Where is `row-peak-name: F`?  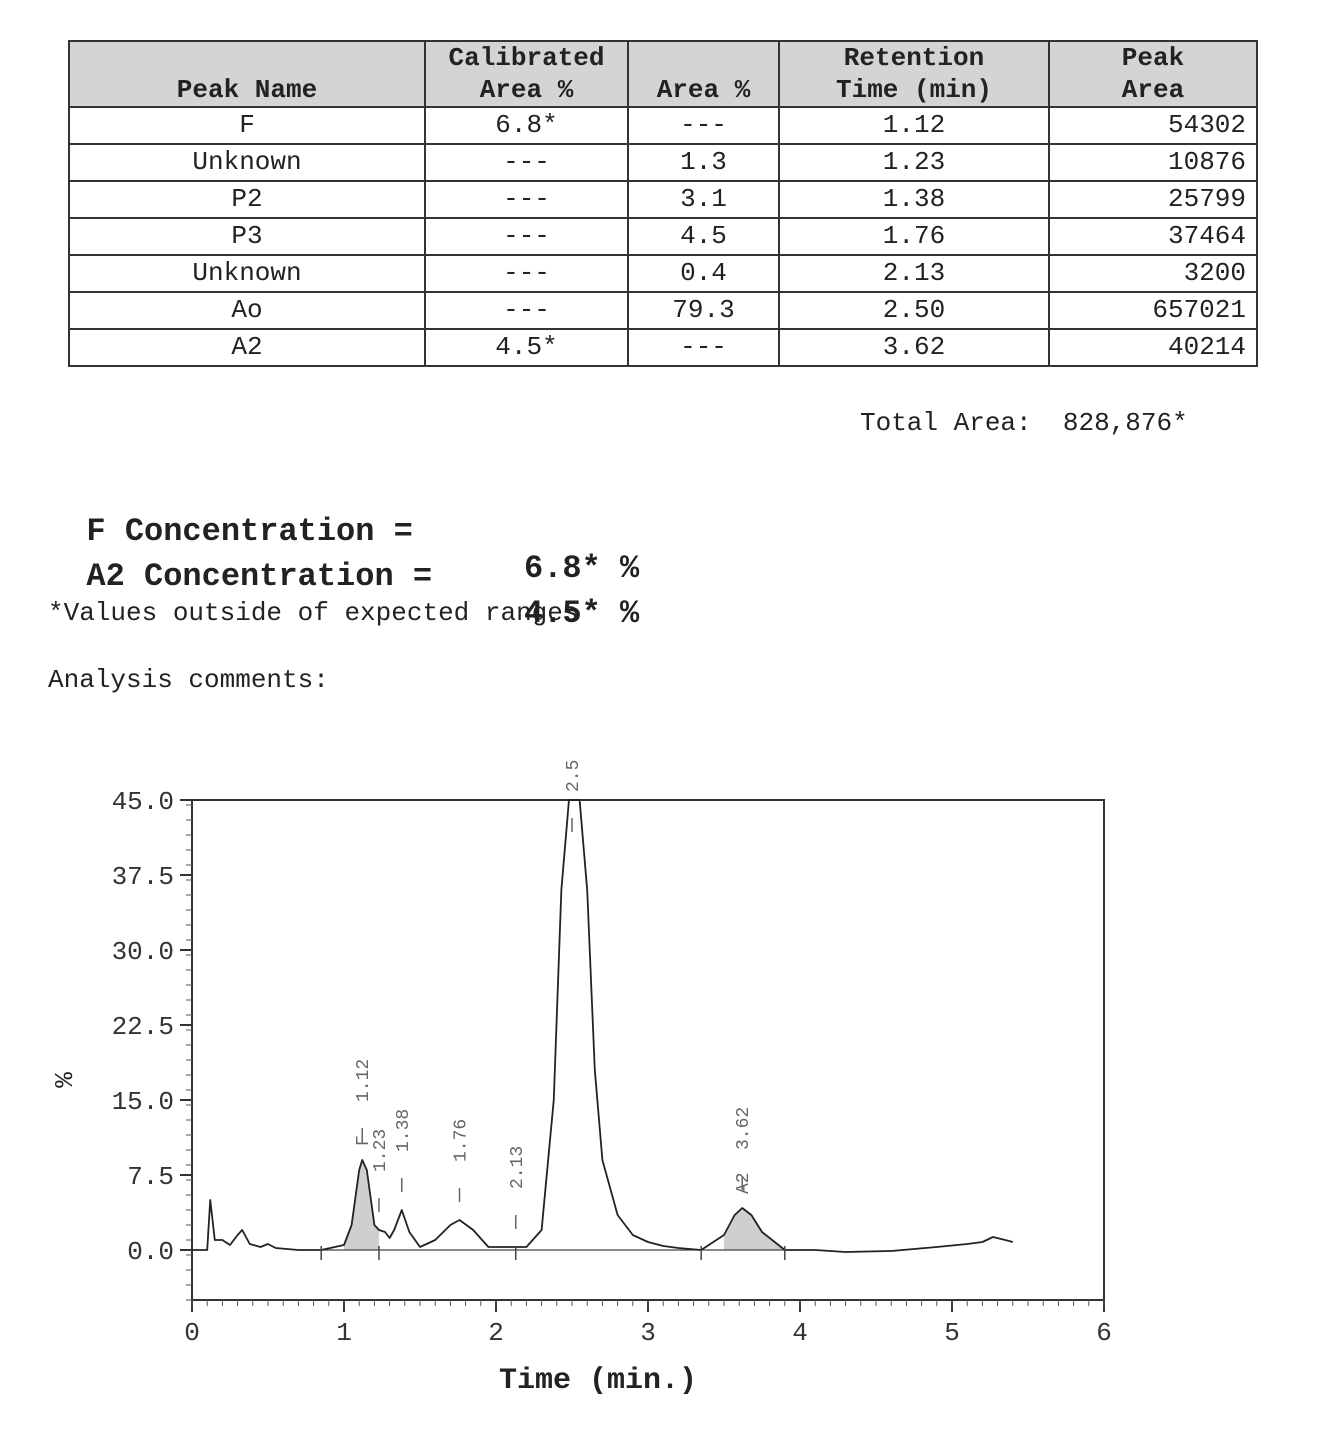
row-peak-name: F is located at coordinates (247, 125).